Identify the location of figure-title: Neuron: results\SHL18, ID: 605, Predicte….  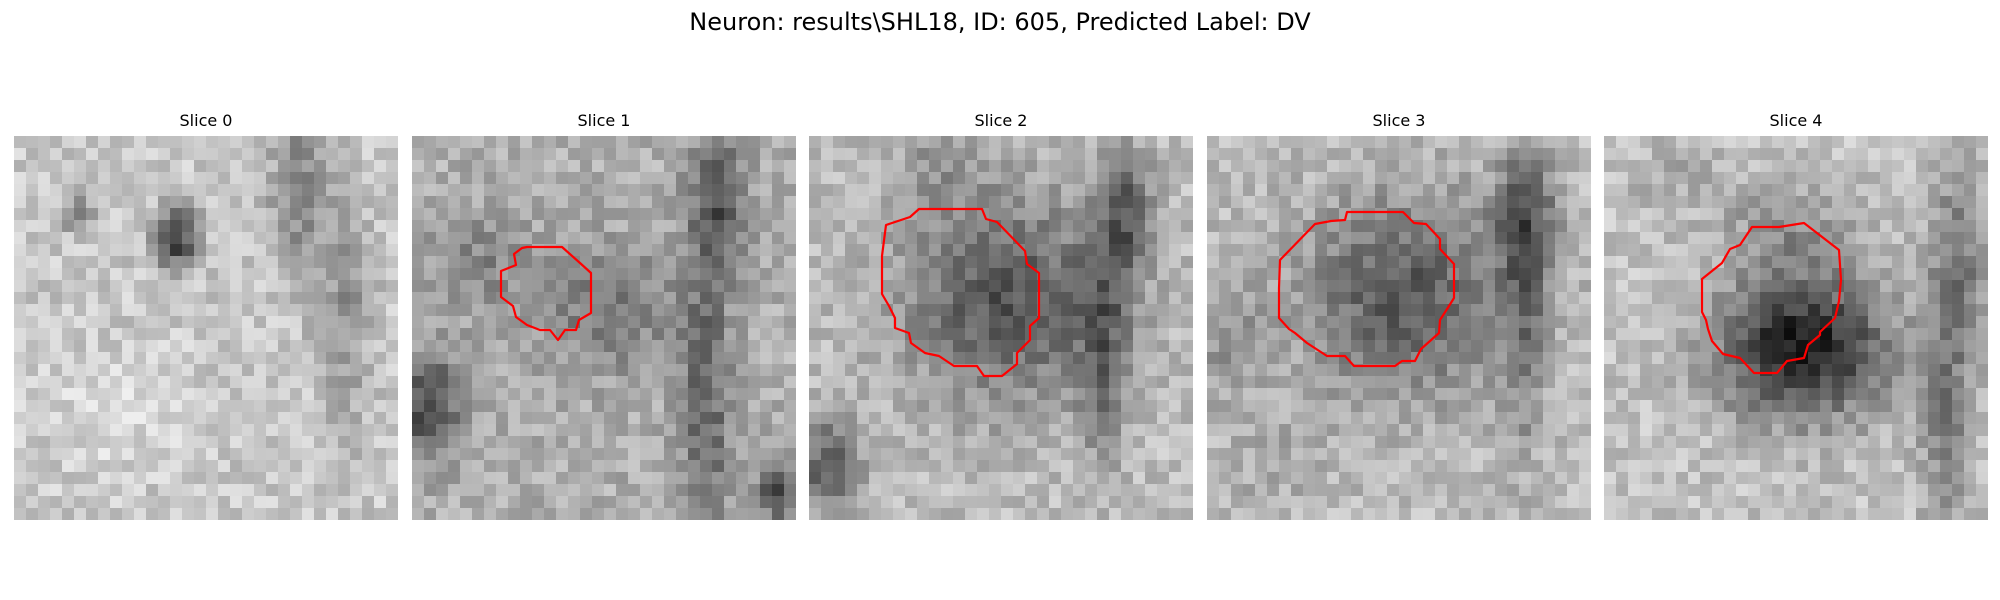
(1000, 22).